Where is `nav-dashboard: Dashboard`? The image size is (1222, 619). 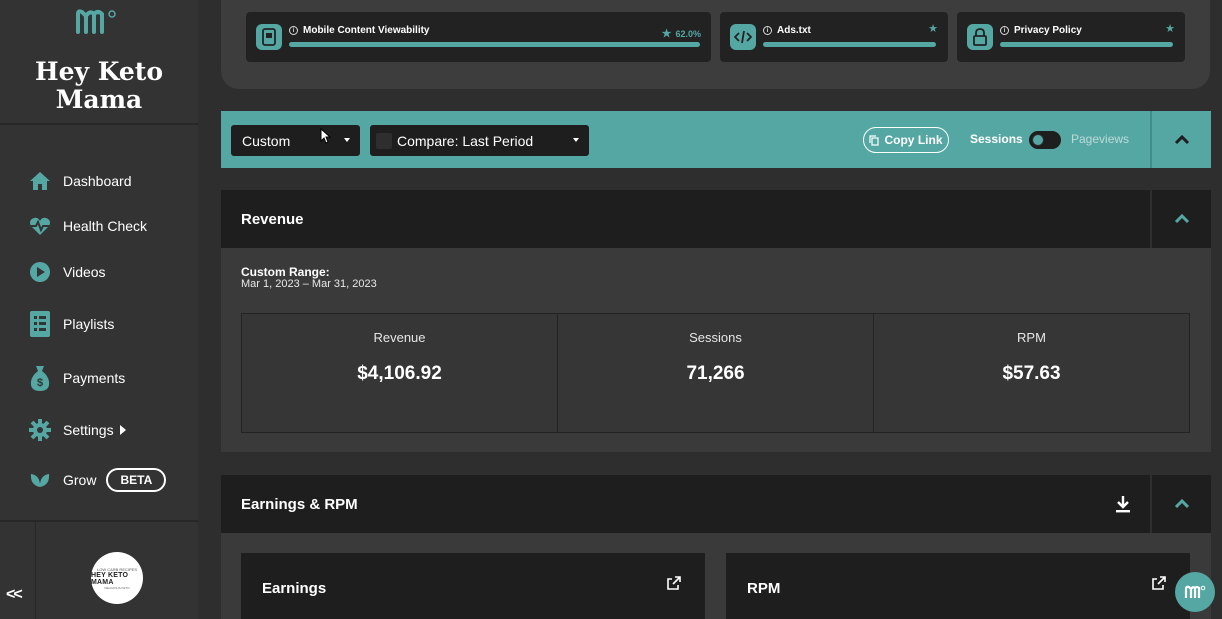
nav-dashboard: Dashboard is located at coordinates (80, 181).